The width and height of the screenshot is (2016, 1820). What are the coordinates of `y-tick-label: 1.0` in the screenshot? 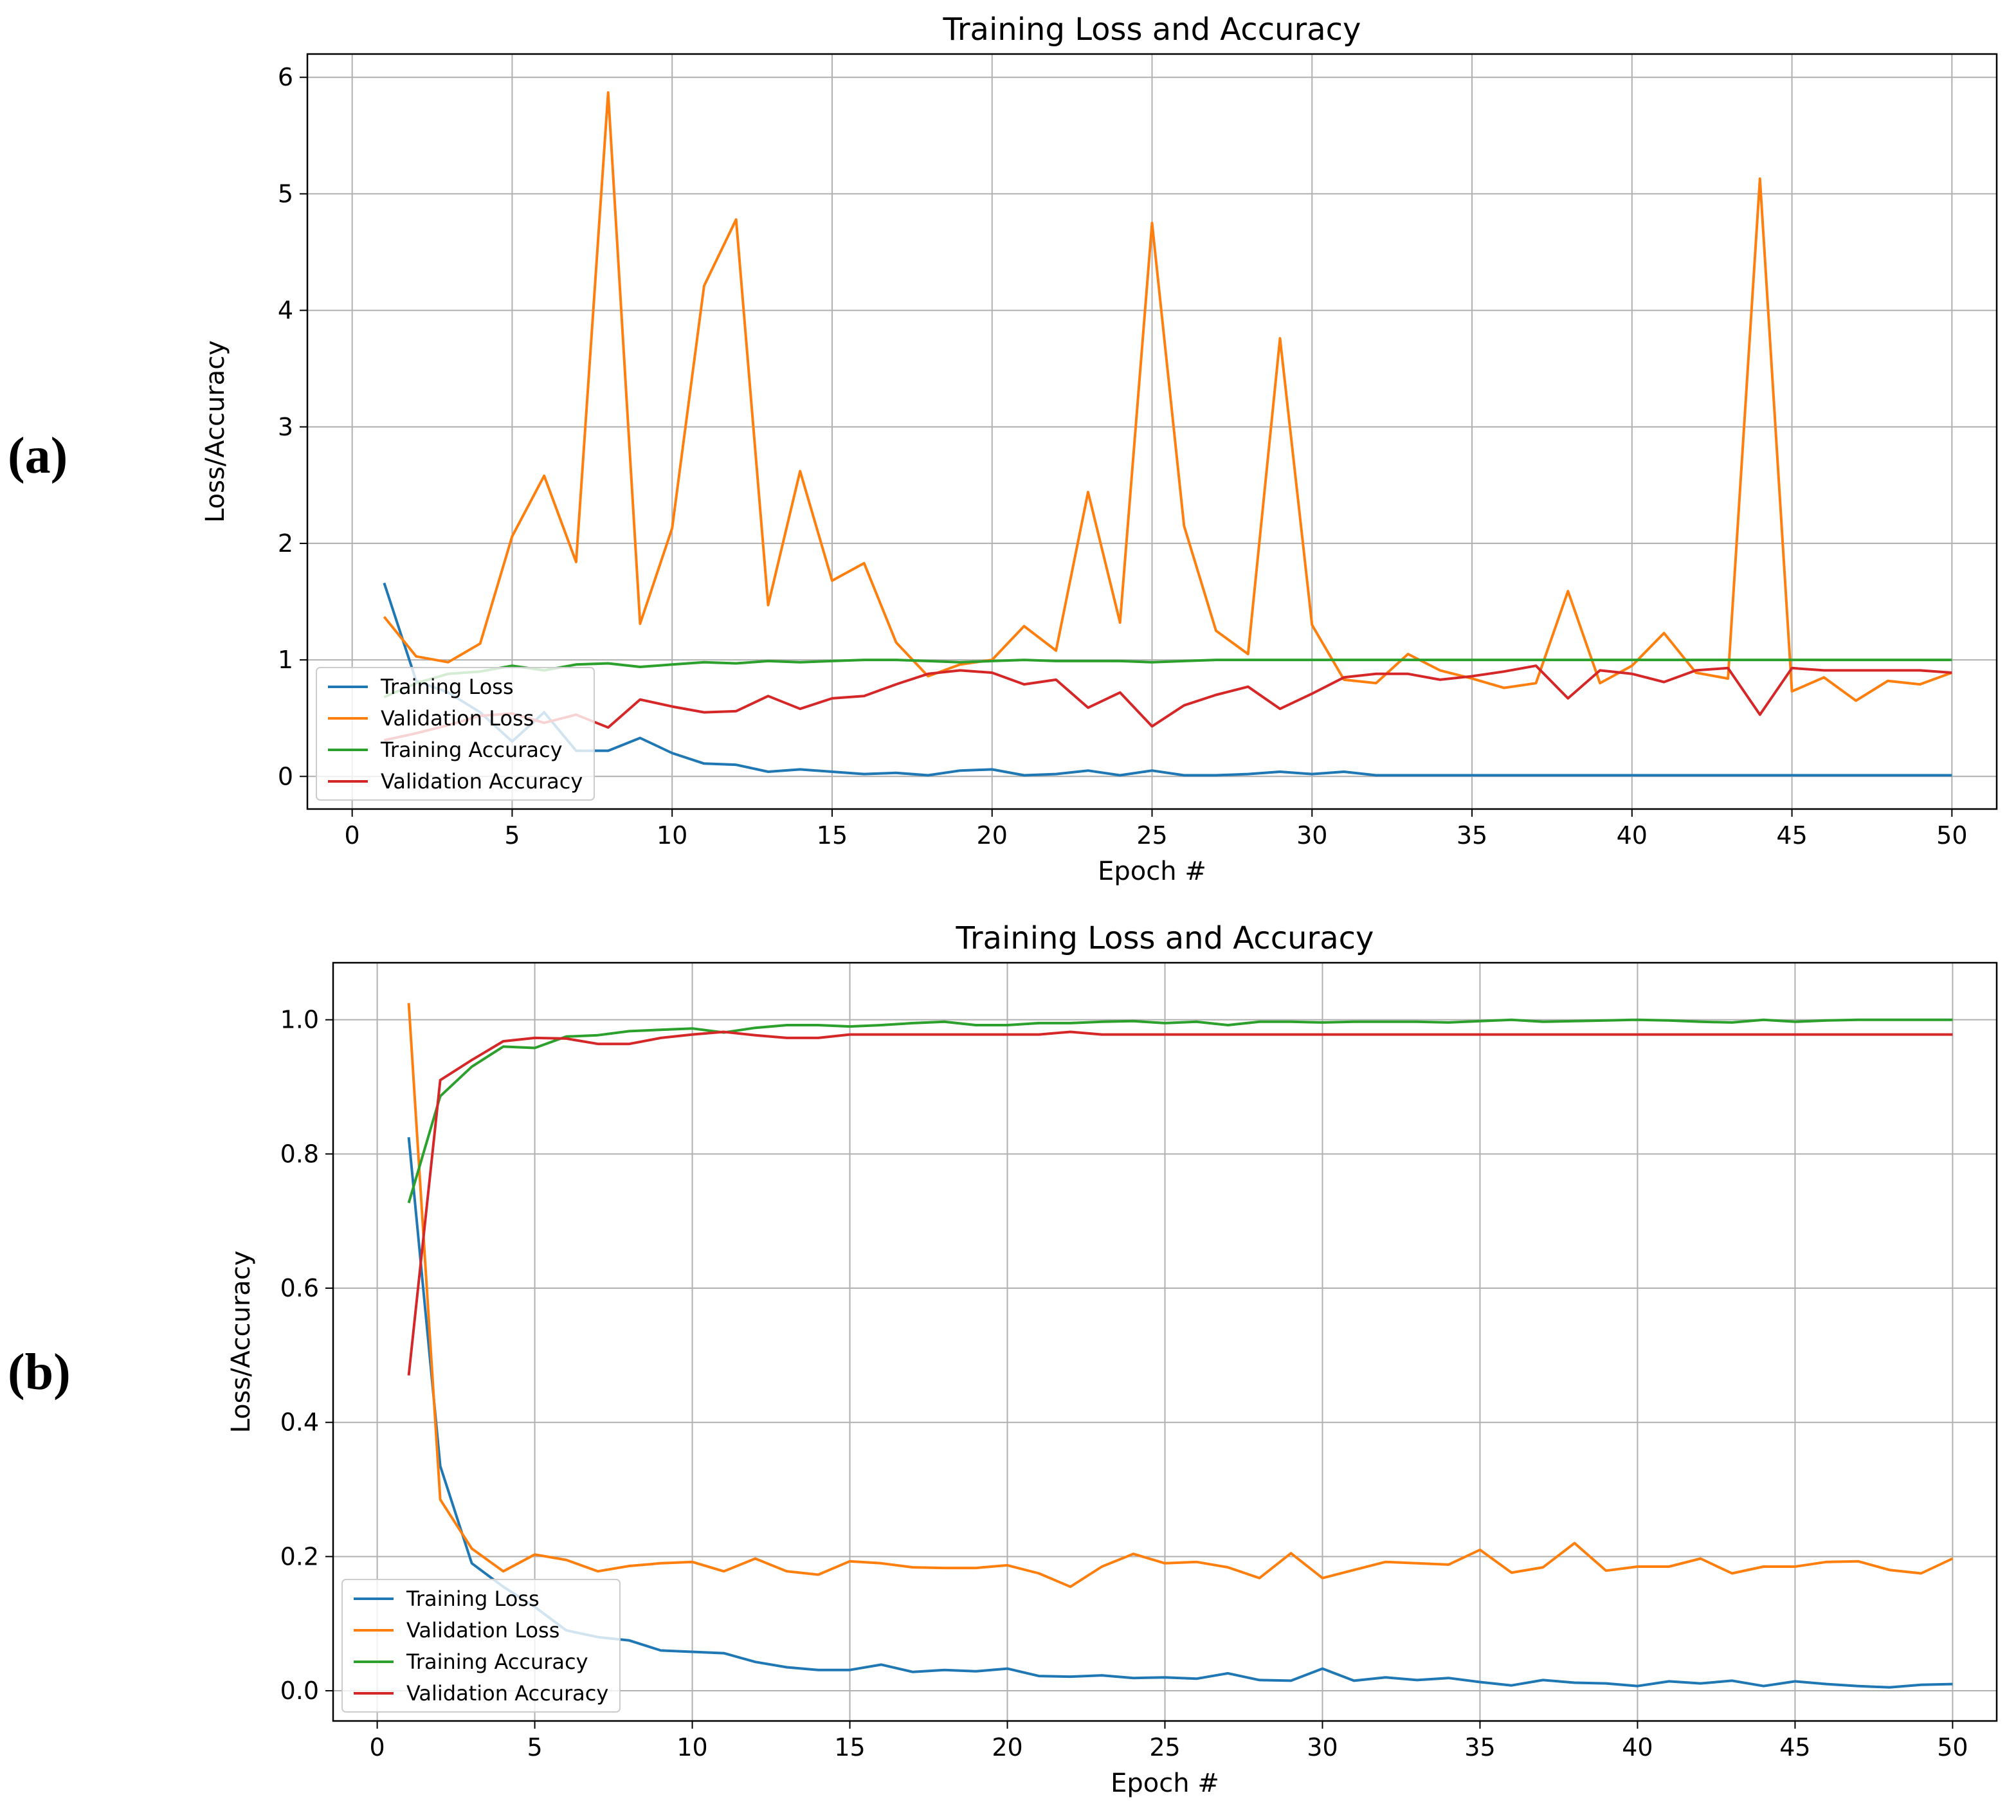 It's located at (299, 1020).